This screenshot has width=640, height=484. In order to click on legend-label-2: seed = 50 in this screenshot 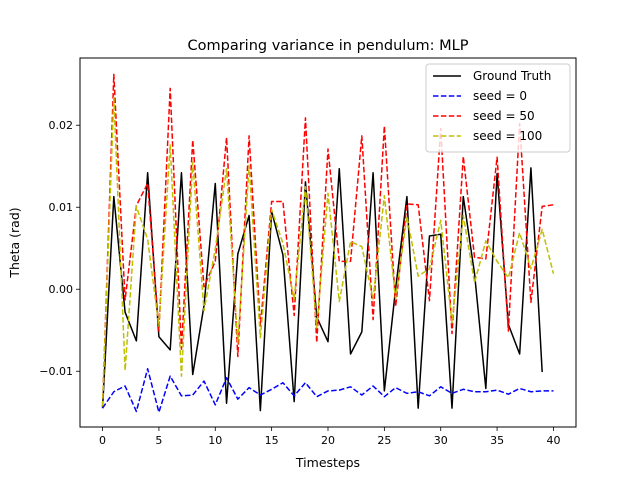, I will do `click(504, 116)`.